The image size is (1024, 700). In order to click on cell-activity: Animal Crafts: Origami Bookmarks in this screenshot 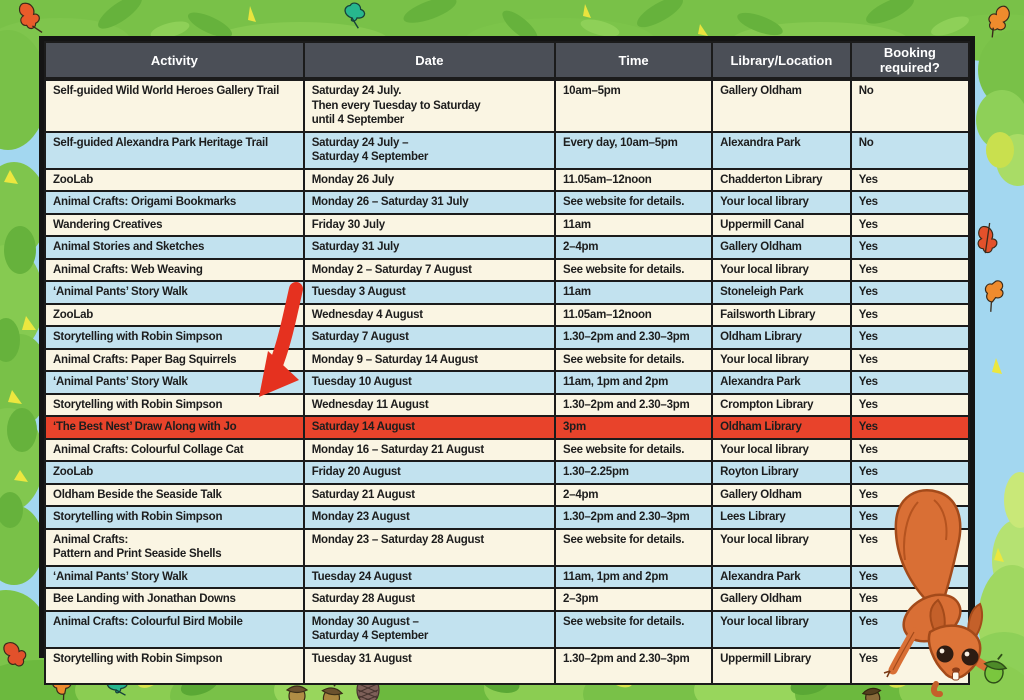, I will do `click(174, 202)`.